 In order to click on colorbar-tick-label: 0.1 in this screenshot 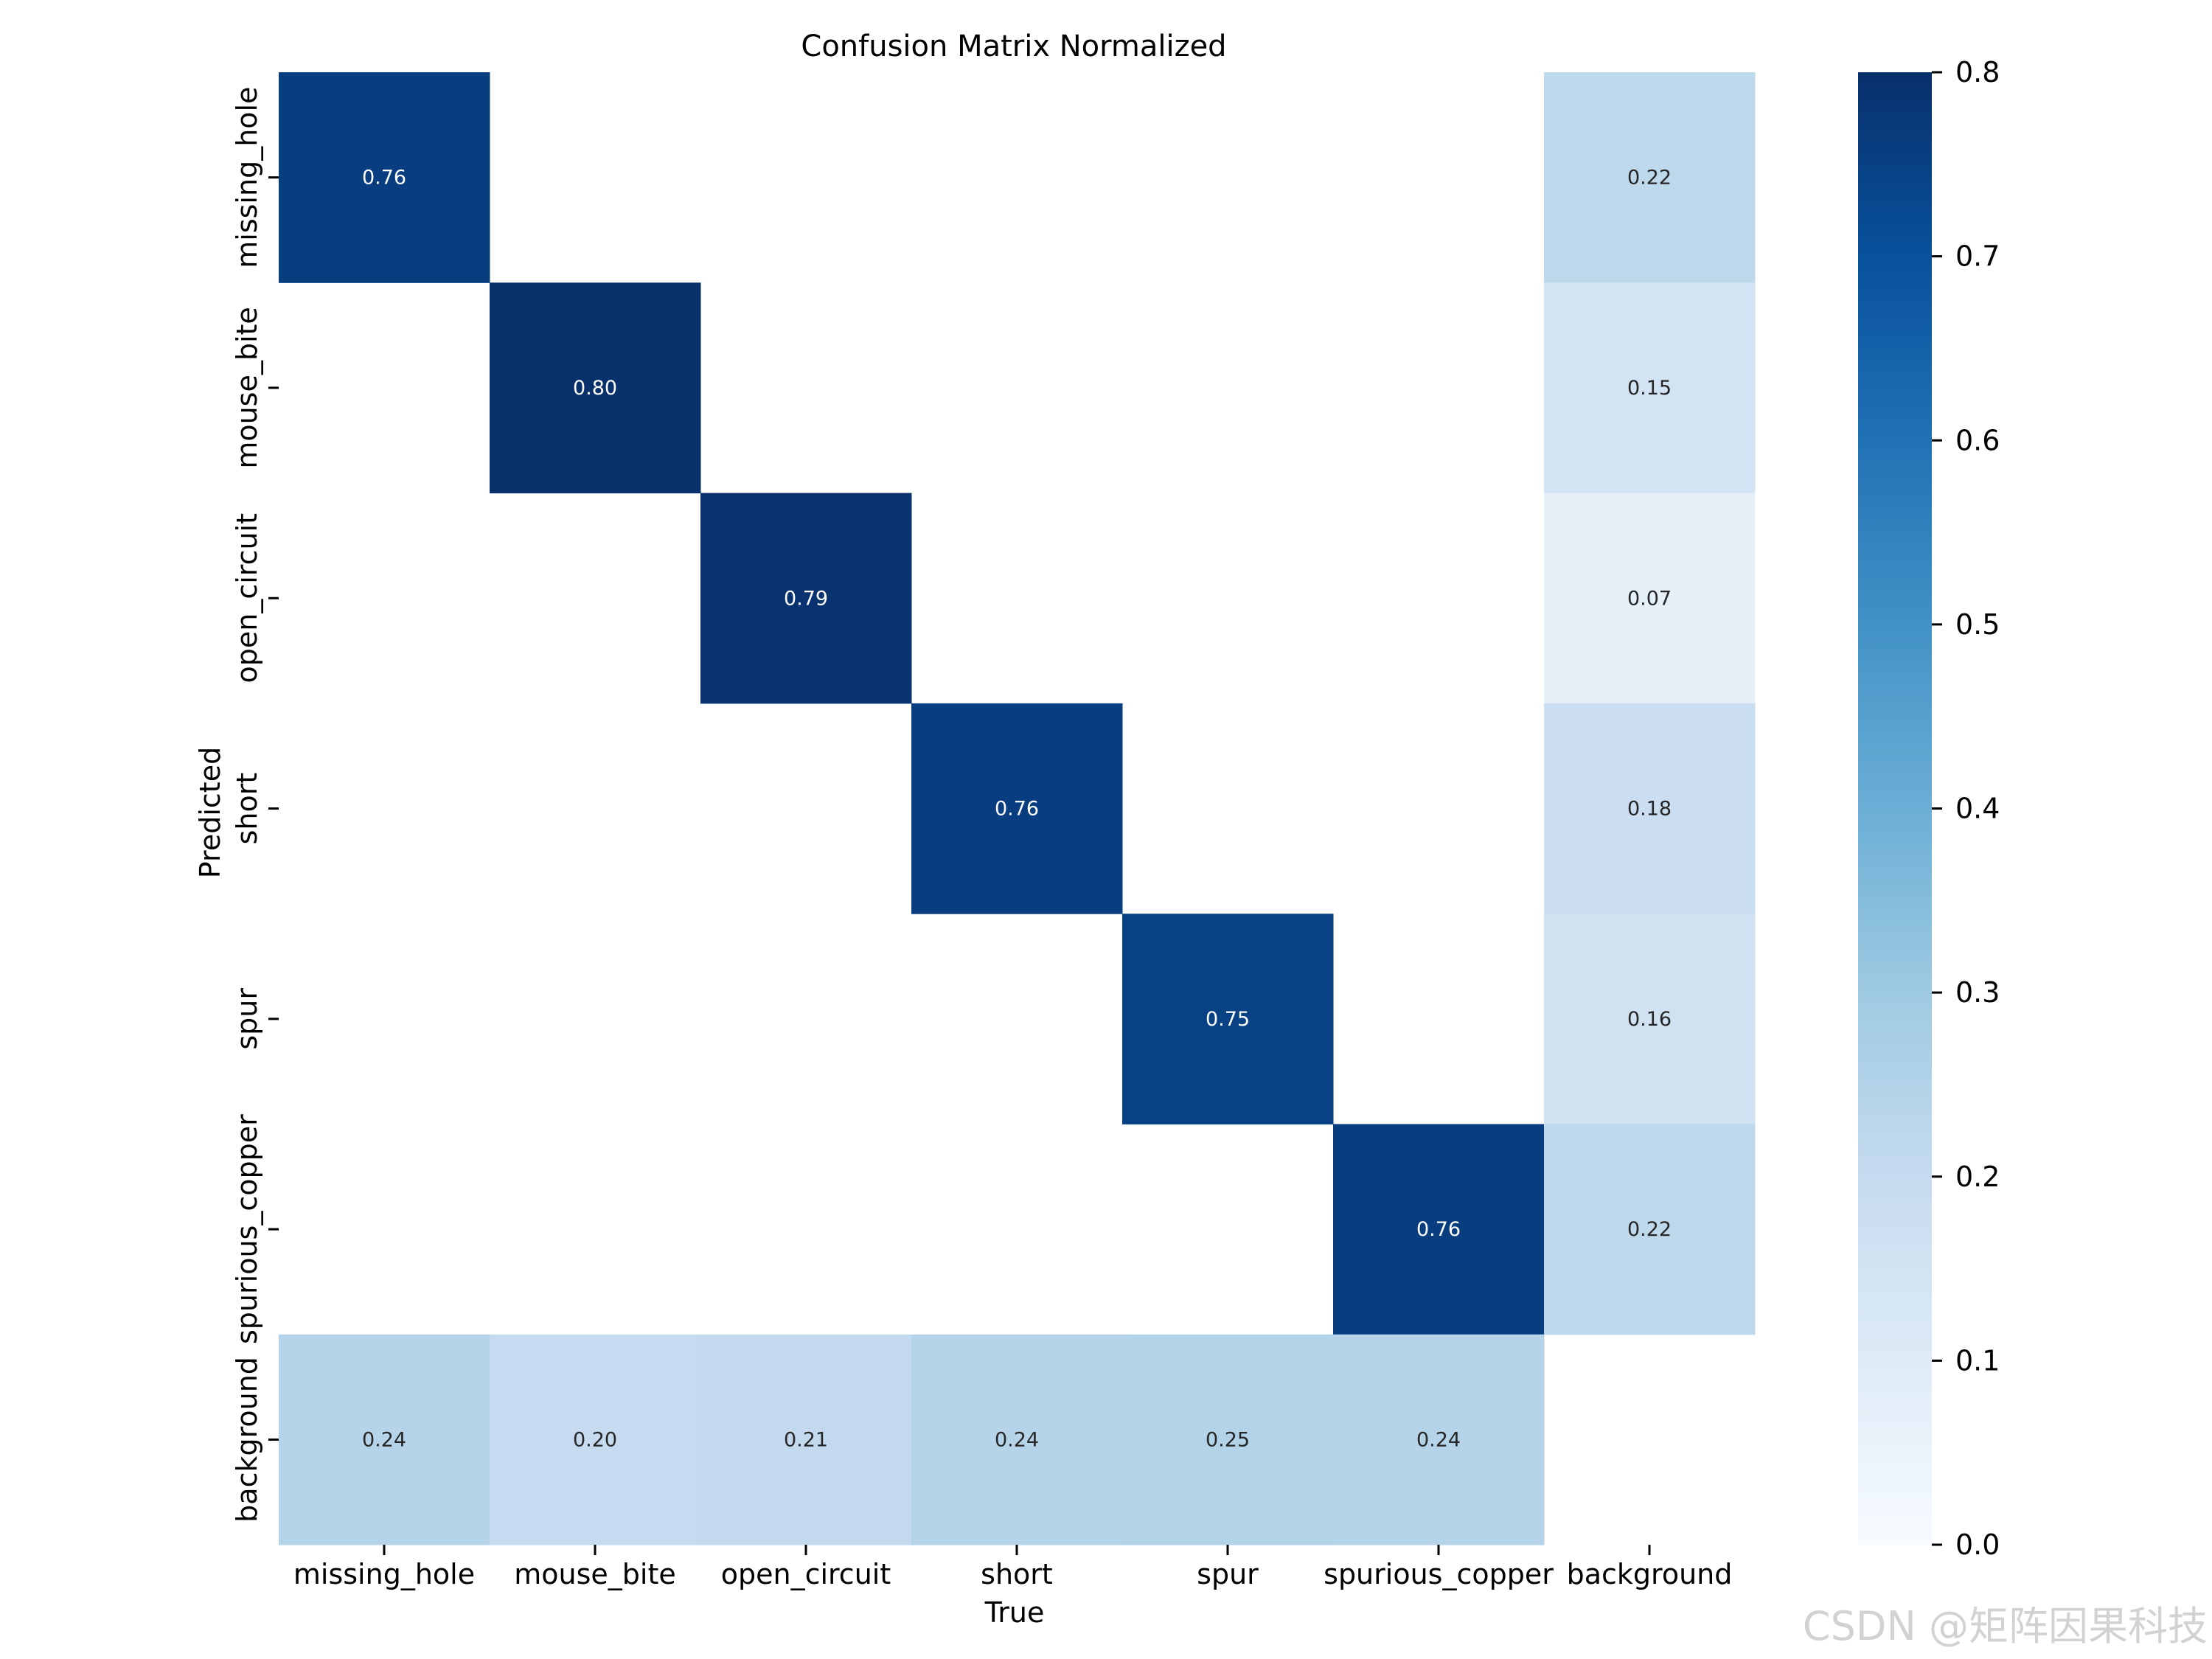, I will do `click(1977, 1360)`.